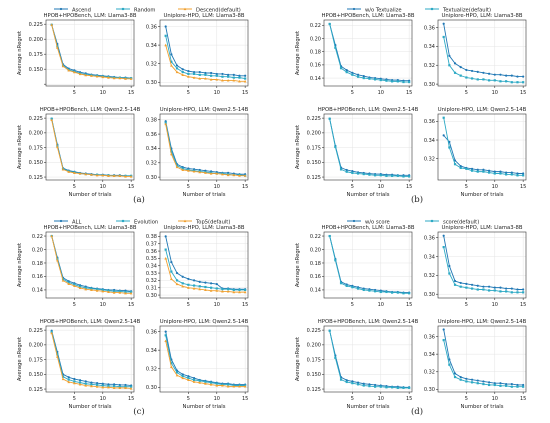 The height and width of the screenshot is (423, 550). Describe the element at coordinates (417, 411) in the screenshot. I see `figure-caption: (d)` at that location.